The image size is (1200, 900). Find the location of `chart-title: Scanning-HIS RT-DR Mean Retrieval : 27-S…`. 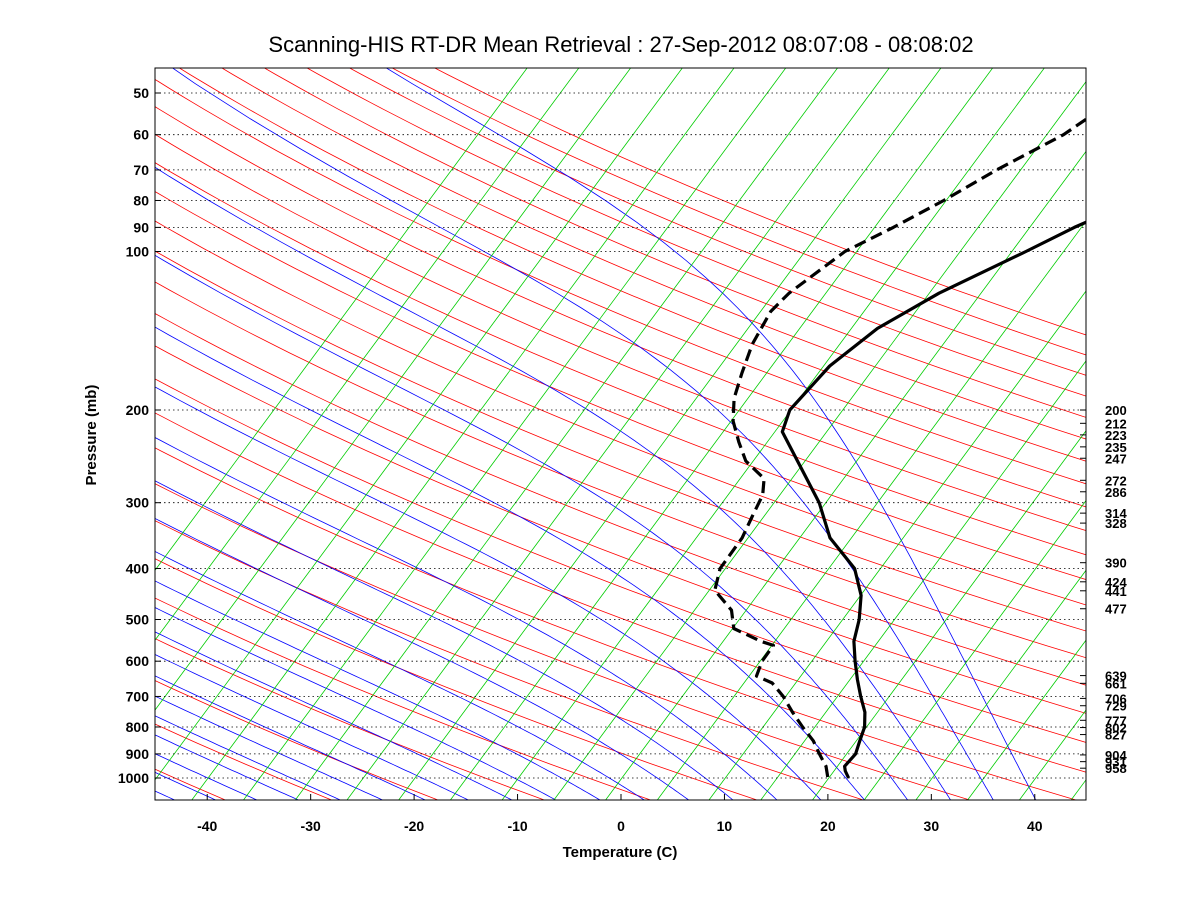

chart-title: Scanning-HIS RT-DR Mean Retrieval : 27-S… is located at coordinates (620, 44).